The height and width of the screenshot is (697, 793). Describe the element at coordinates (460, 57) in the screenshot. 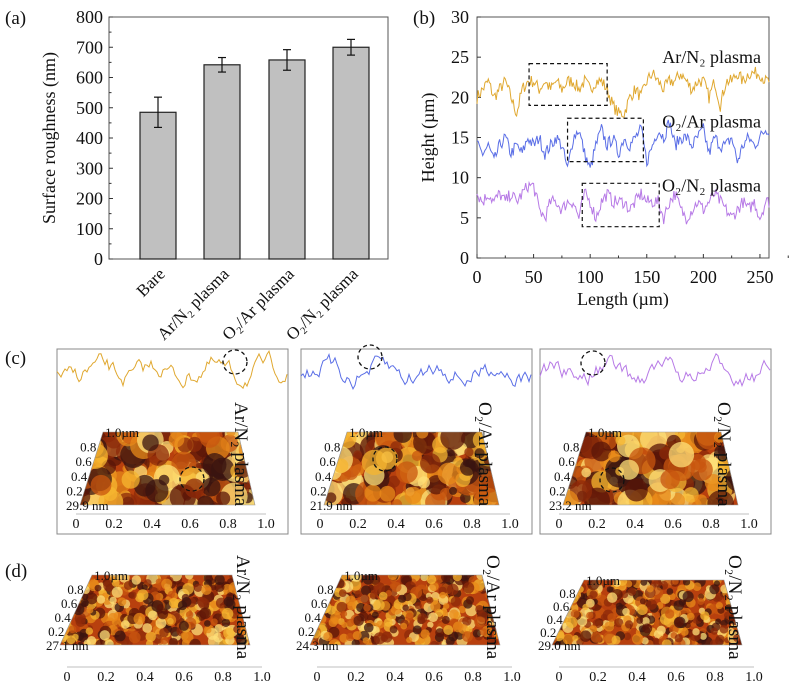

I see `y-tick-label: 25` at that location.